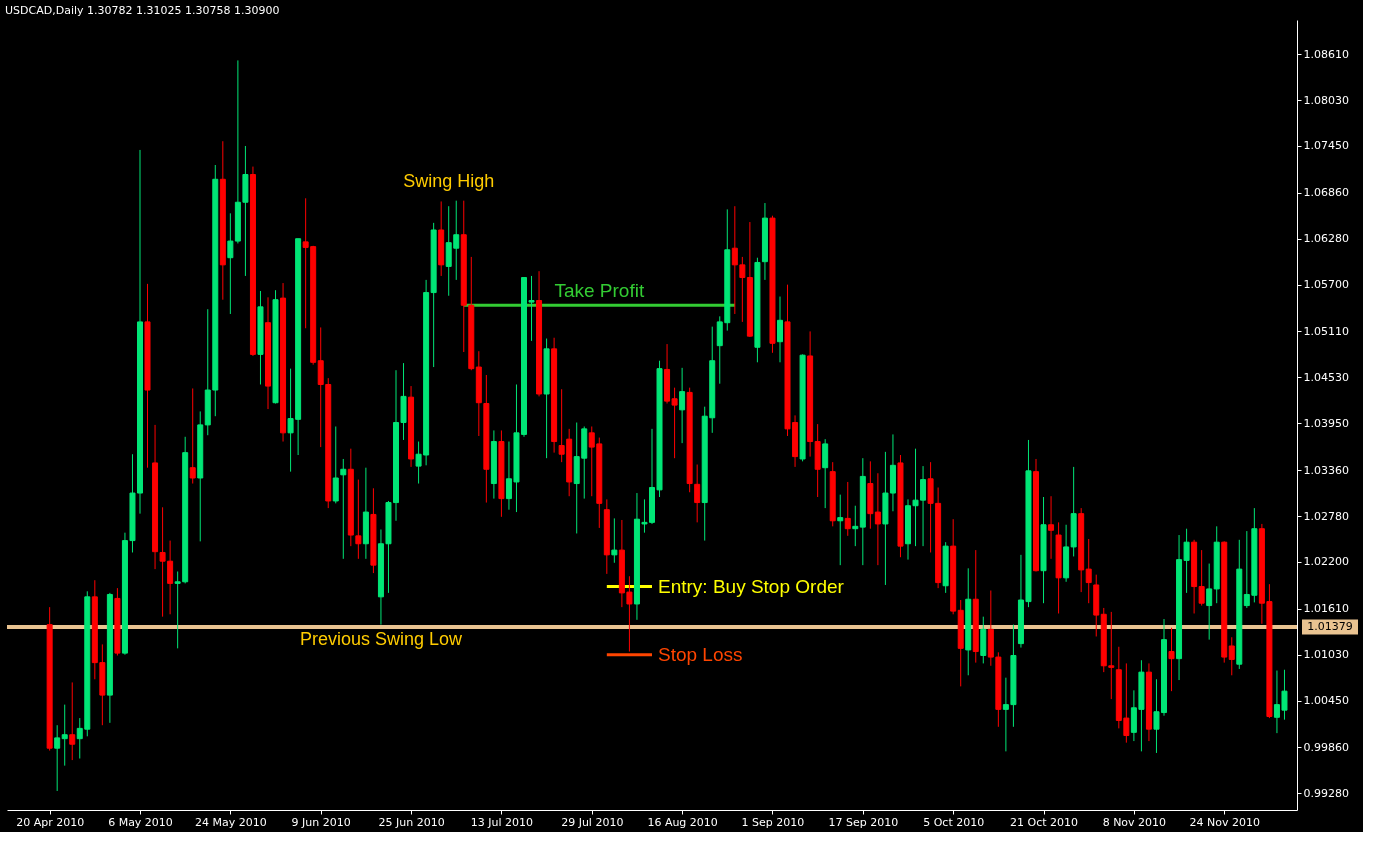 The height and width of the screenshot is (862, 1378). What do you see at coordinates (1134, 822) in the screenshot?
I see `x-tick-label: 8 Nov 2010` at bounding box center [1134, 822].